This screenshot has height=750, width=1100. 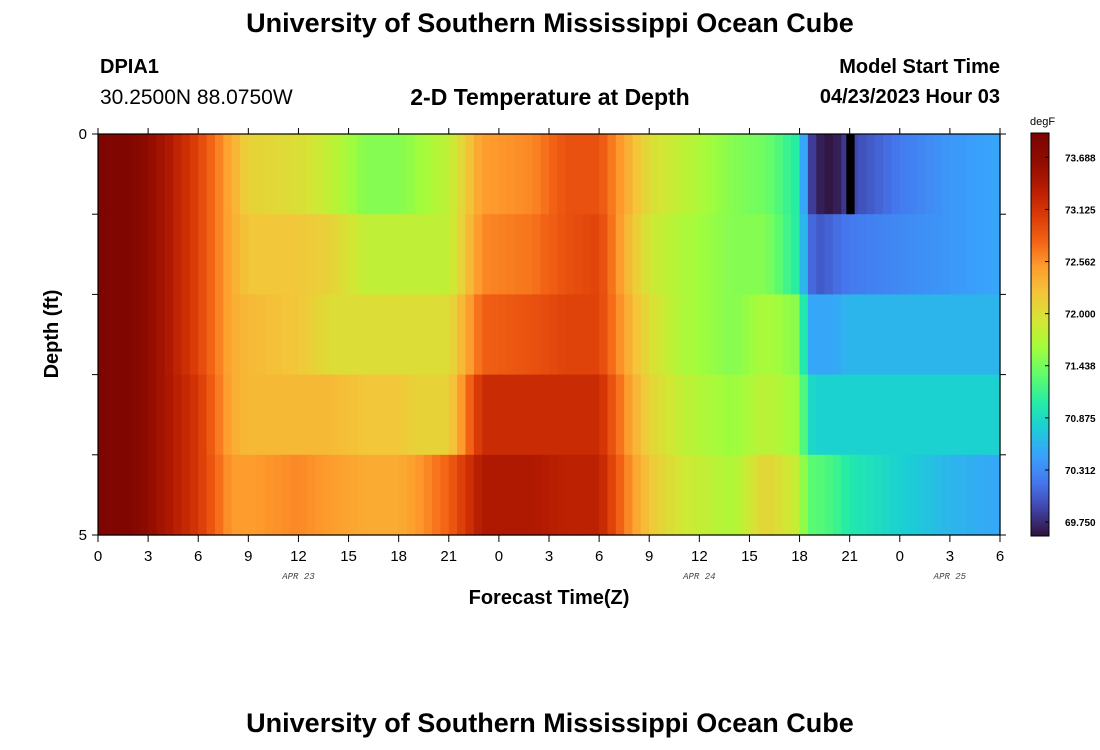 I want to click on x-tick-label: 0, so click(x=499, y=556).